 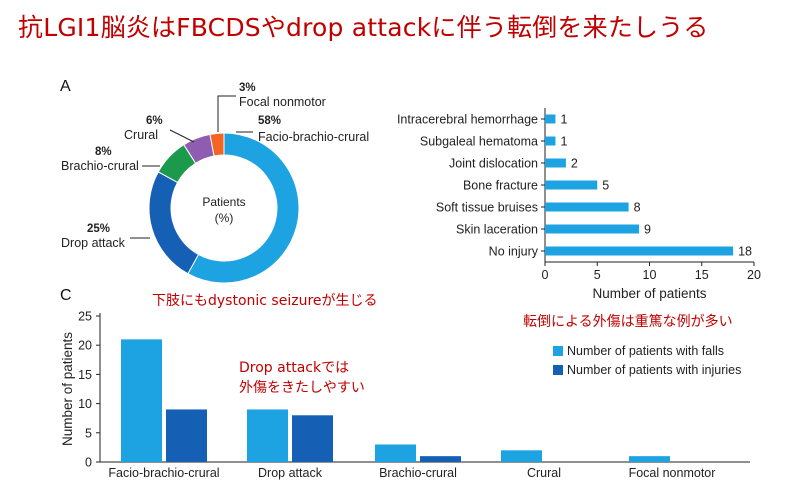 What do you see at coordinates (363, 27) in the screenshot?
I see `slide-title: 抗LGI1脳炎はFBCDSやdrop attackに伴う転倒を来たしうる` at bounding box center [363, 27].